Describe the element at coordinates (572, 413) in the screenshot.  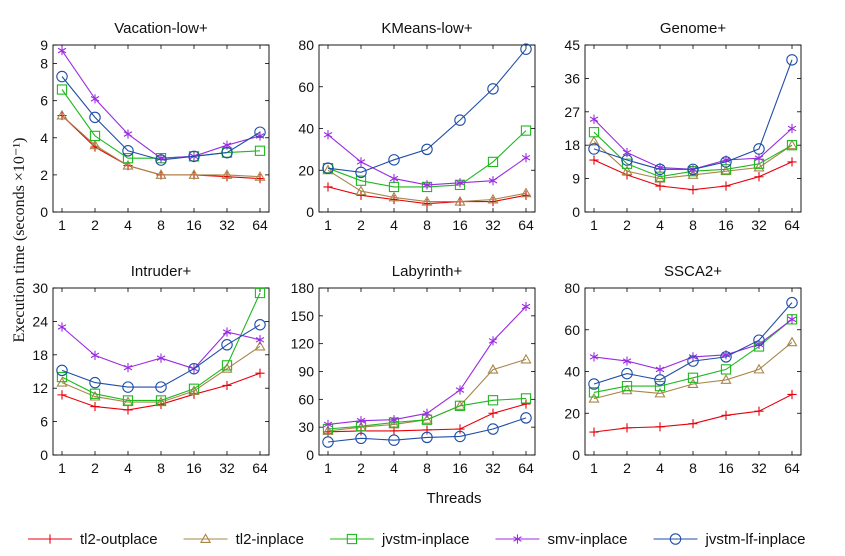
I see `y-tick-label: 20` at that location.